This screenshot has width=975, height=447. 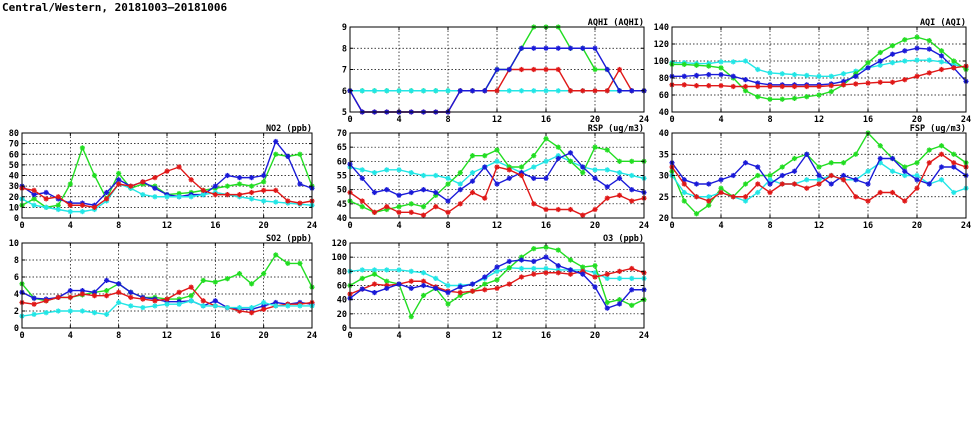 What do you see at coordinates (447, 226) in the screenshot?
I see `rsp-xtick-label: 8` at bounding box center [447, 226].